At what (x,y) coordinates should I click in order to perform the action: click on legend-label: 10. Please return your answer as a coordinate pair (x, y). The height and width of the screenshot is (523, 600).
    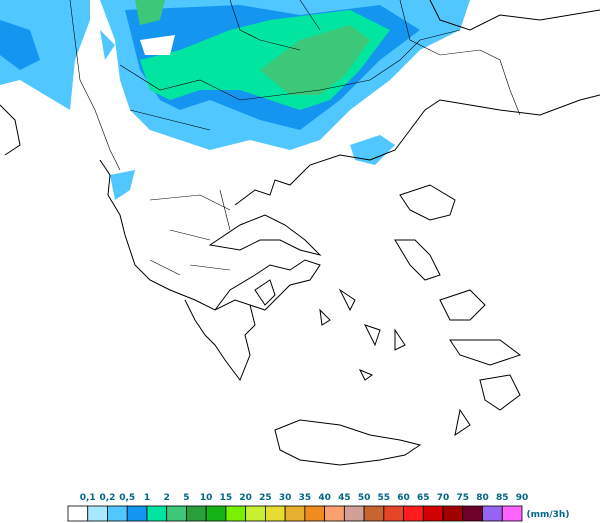
    Looking at the image, I should click on (206, 498).